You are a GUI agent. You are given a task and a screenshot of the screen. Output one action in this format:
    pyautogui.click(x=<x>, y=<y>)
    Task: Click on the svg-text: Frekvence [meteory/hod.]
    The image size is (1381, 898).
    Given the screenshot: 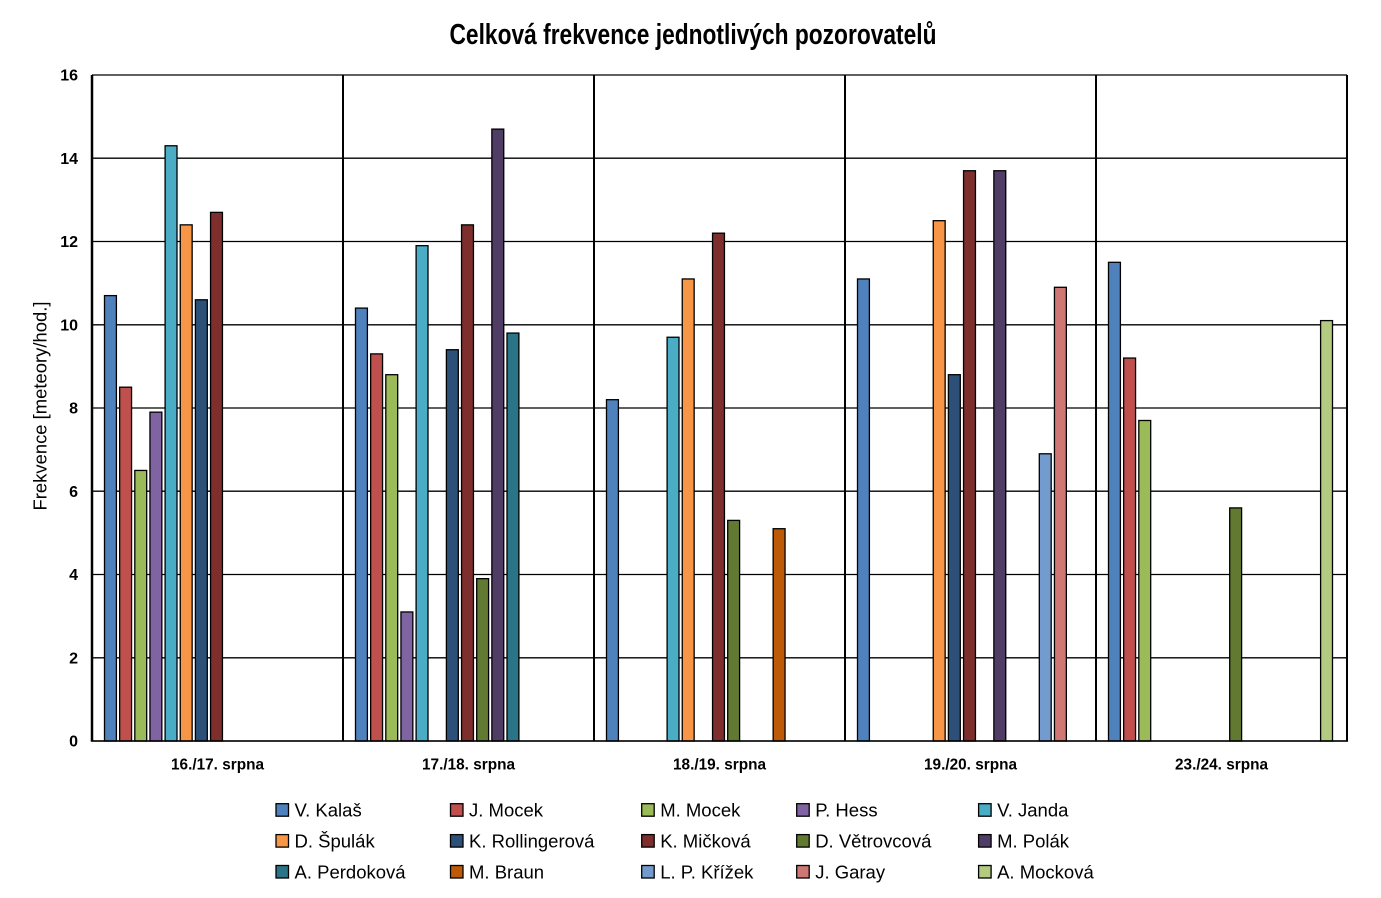 What is the action you would take?
    pyautogui.click(x=41, y=406)
    